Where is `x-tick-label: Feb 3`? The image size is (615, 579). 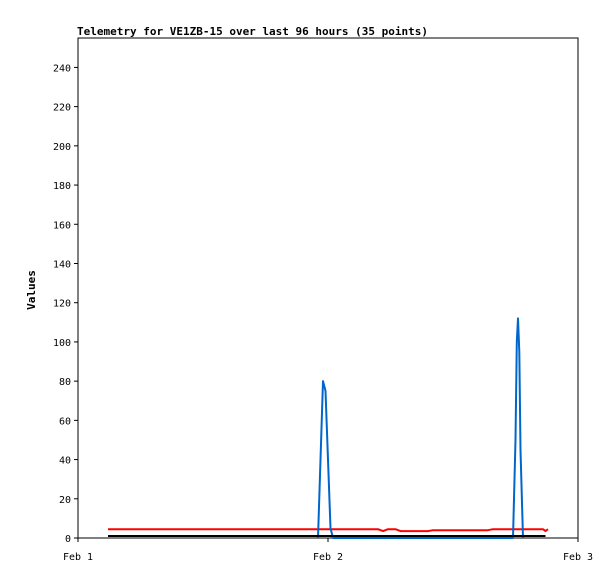 x-tick-label: Feb 3 is located at coordinates (578, 557).